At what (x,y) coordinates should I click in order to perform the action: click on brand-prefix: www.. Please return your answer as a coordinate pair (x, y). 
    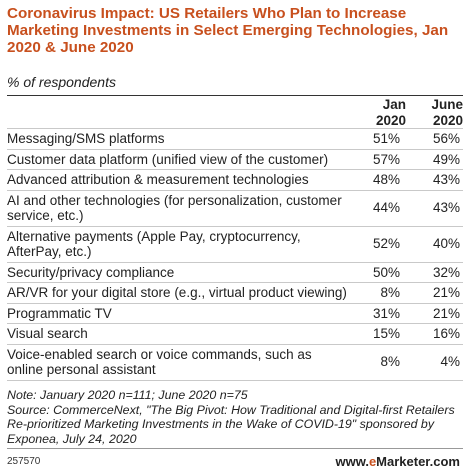
    Looking at the image, I should click on (352, 461).